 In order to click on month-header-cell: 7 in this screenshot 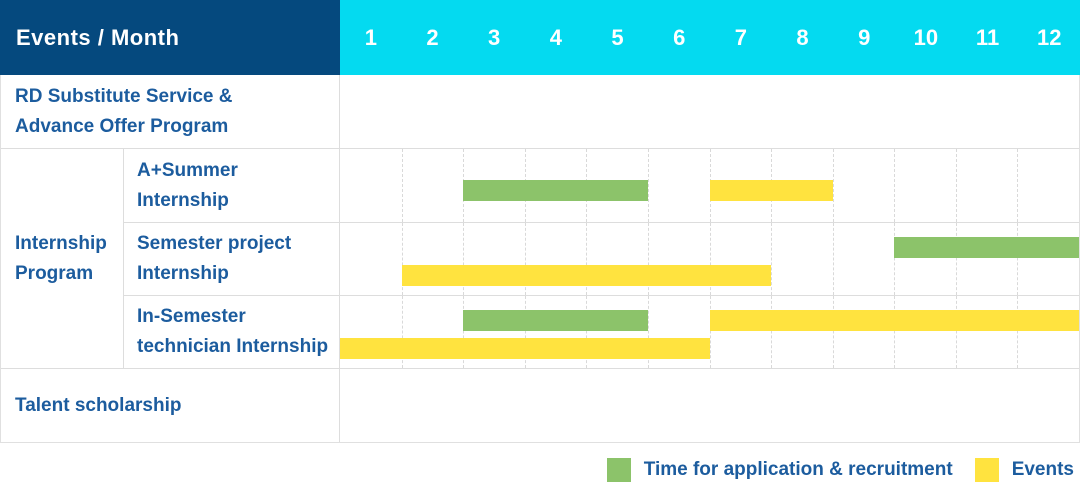, I will do `click(740, 37)`.